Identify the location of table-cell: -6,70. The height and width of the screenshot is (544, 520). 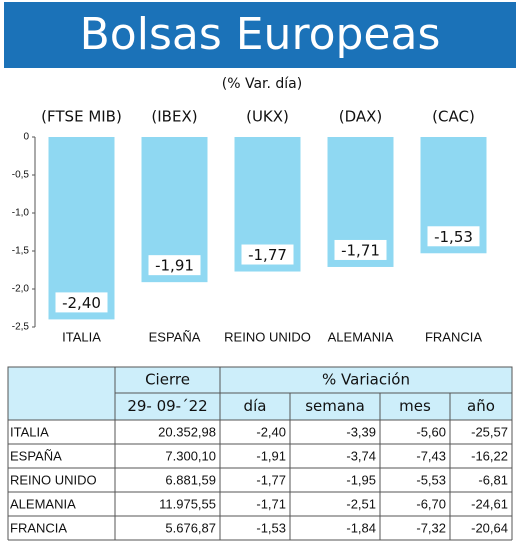
(431, 503).